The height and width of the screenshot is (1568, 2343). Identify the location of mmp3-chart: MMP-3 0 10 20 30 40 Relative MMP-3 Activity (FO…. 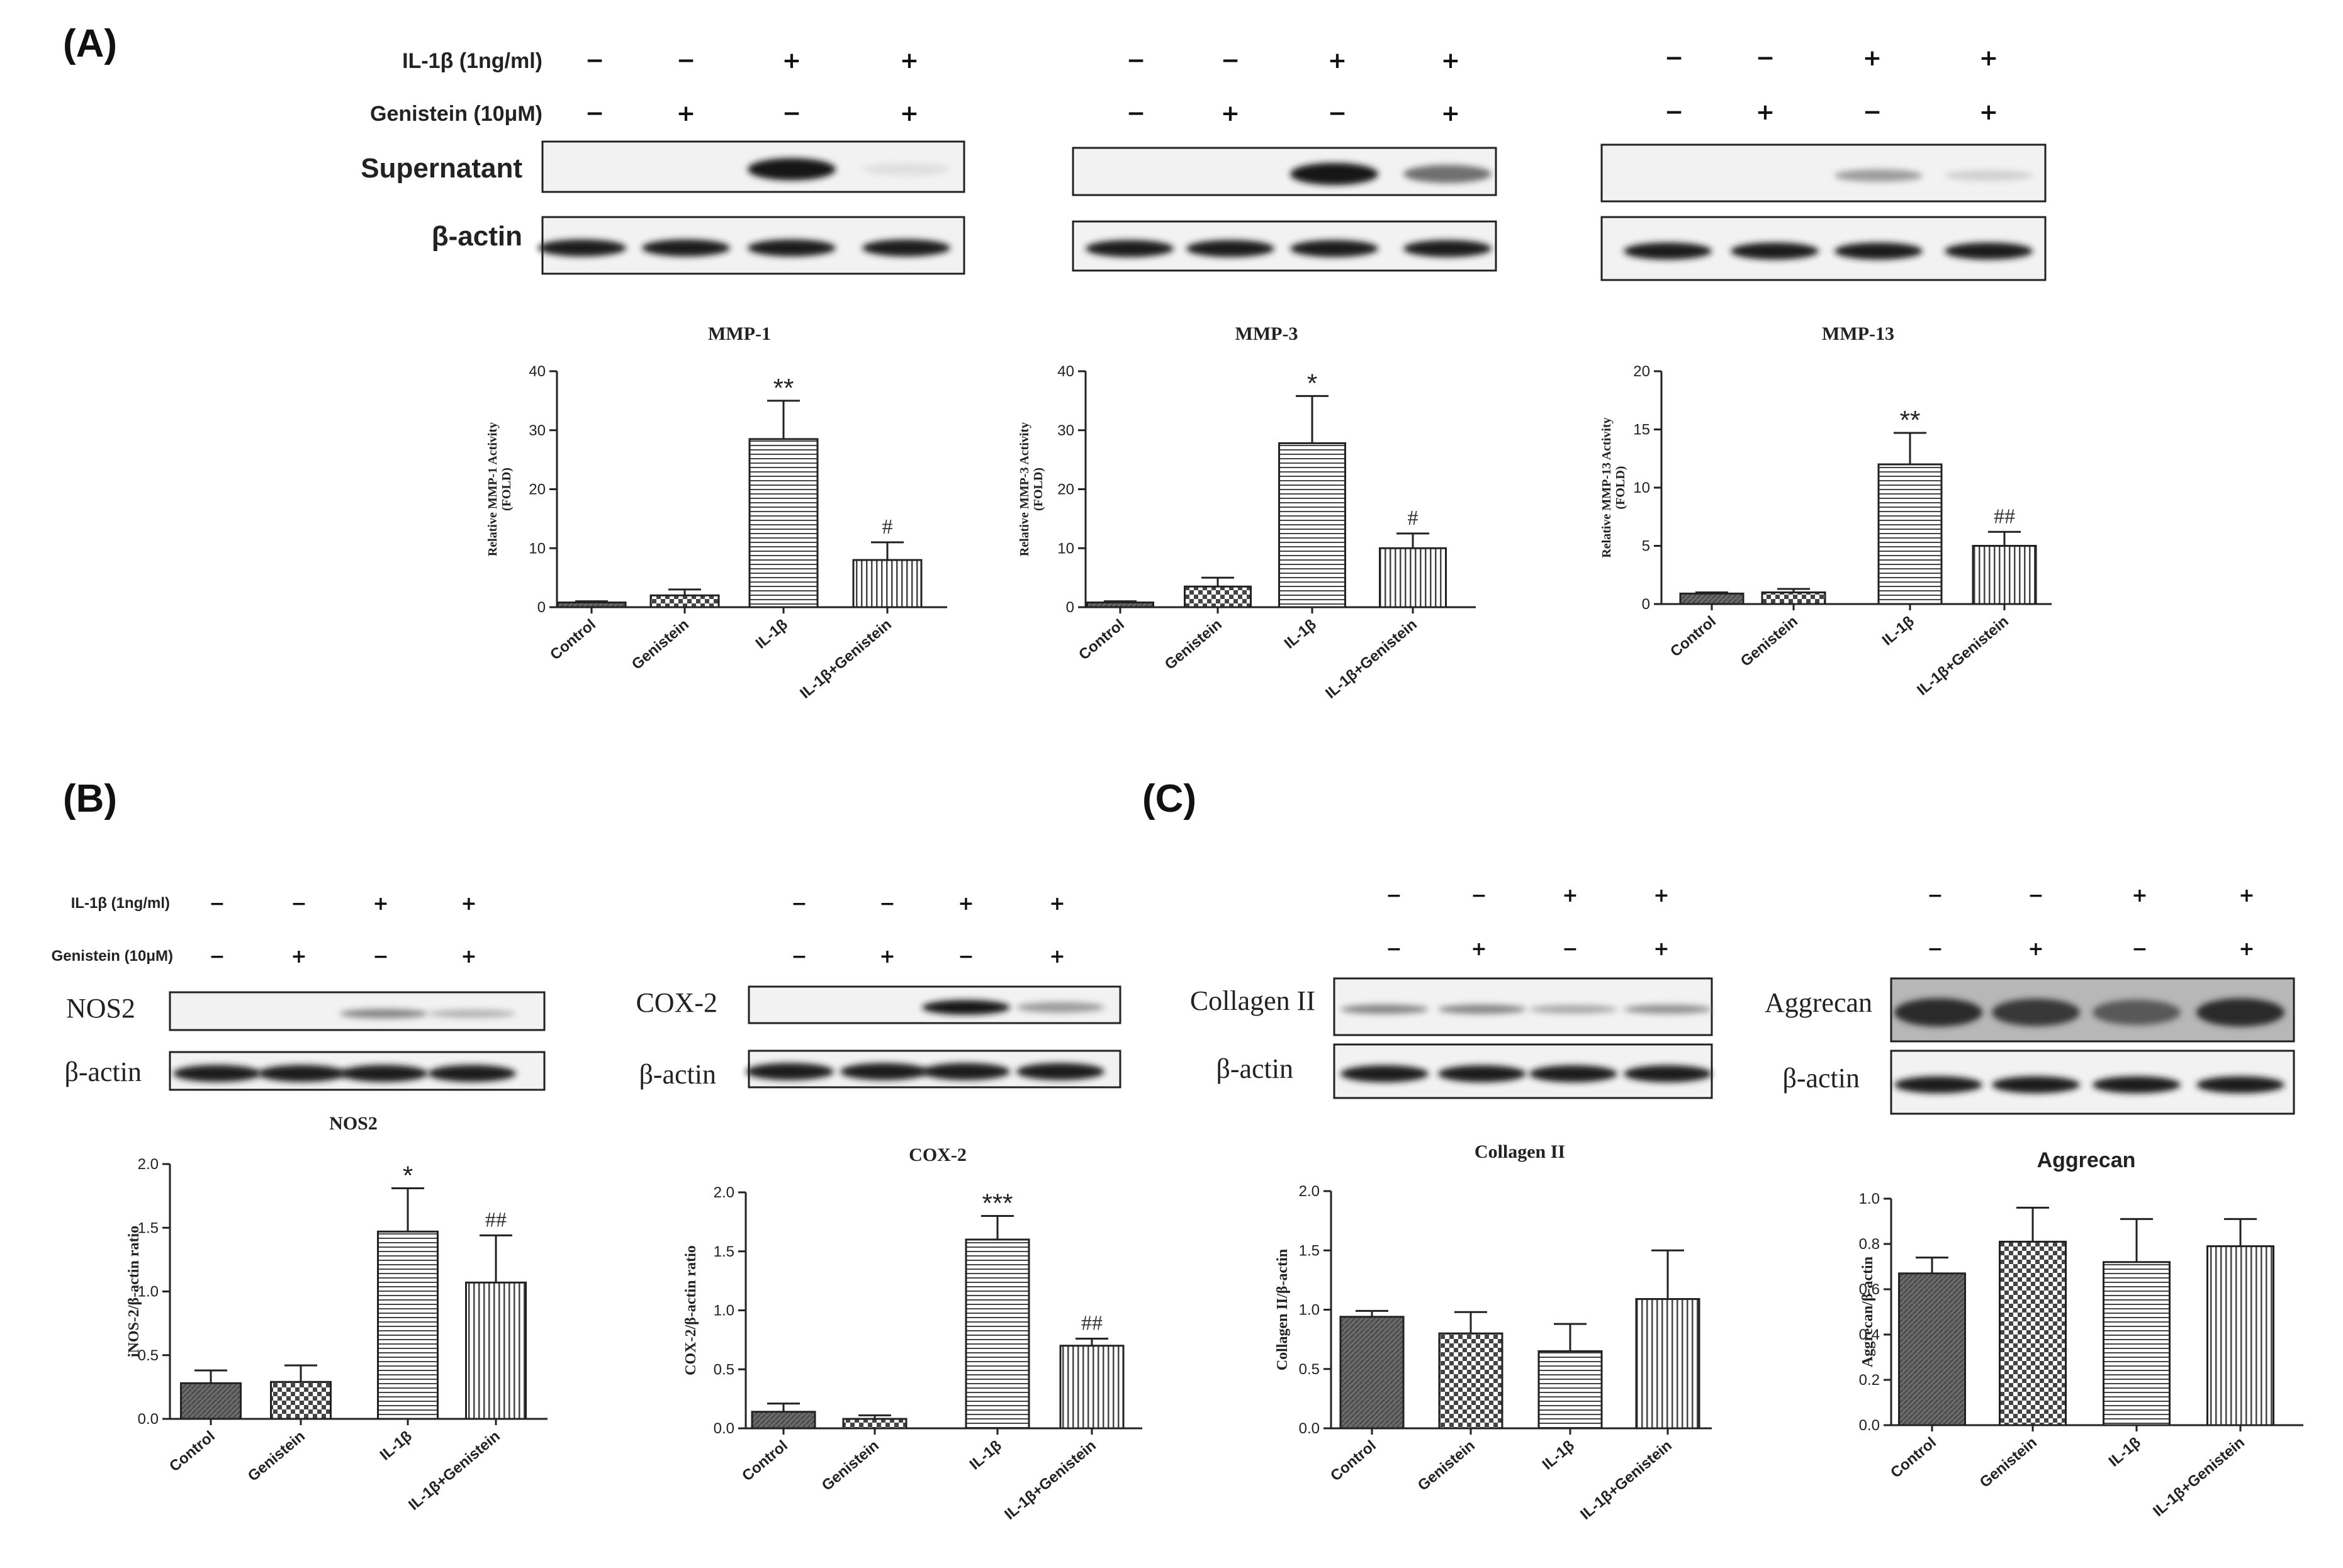
(1247, 512).